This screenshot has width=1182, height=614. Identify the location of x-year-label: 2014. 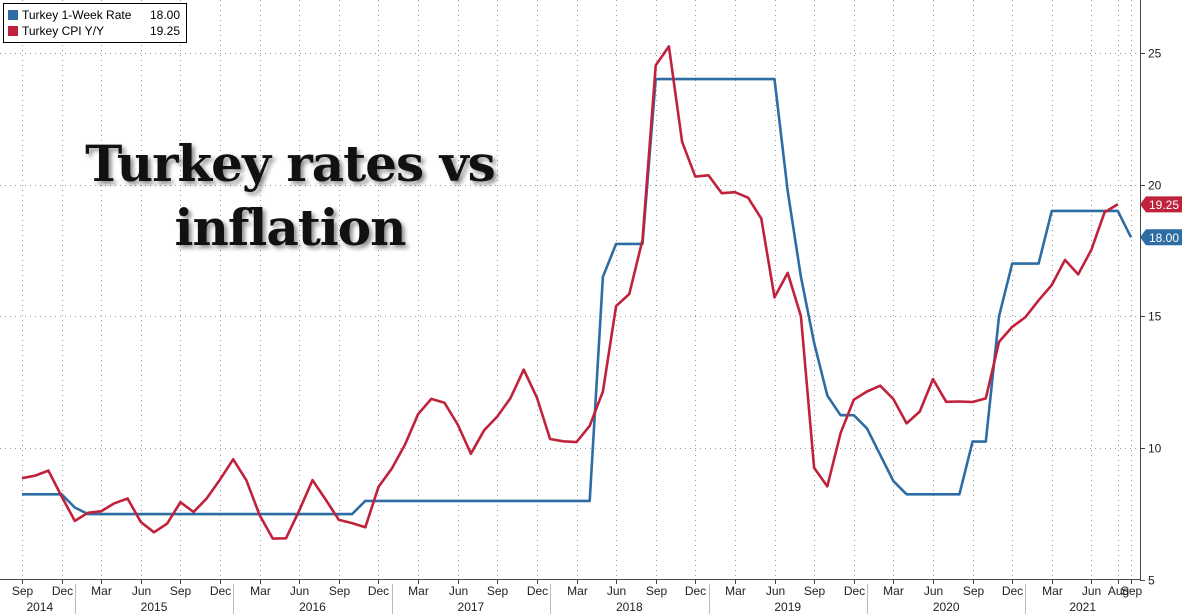
(39, 607).